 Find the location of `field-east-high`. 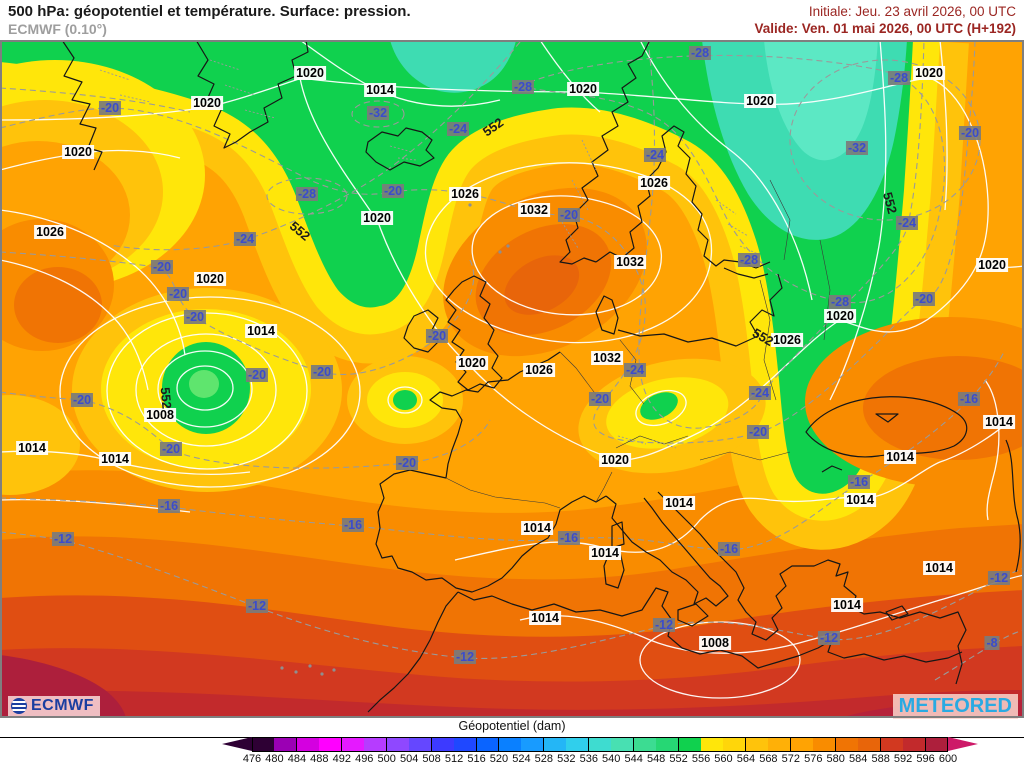

field-east-high is located at coordinates (914, 402).